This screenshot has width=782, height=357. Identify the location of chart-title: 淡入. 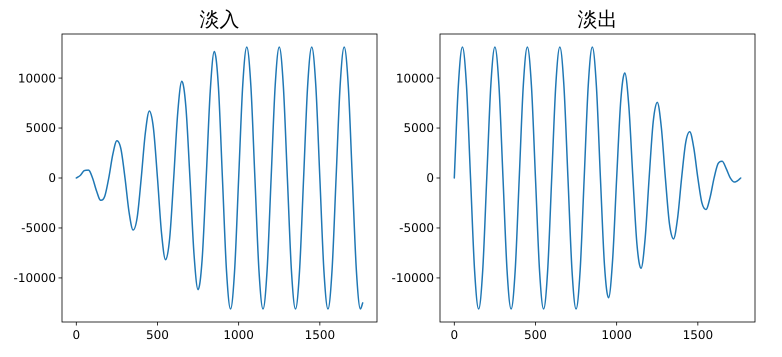
(220, 19).